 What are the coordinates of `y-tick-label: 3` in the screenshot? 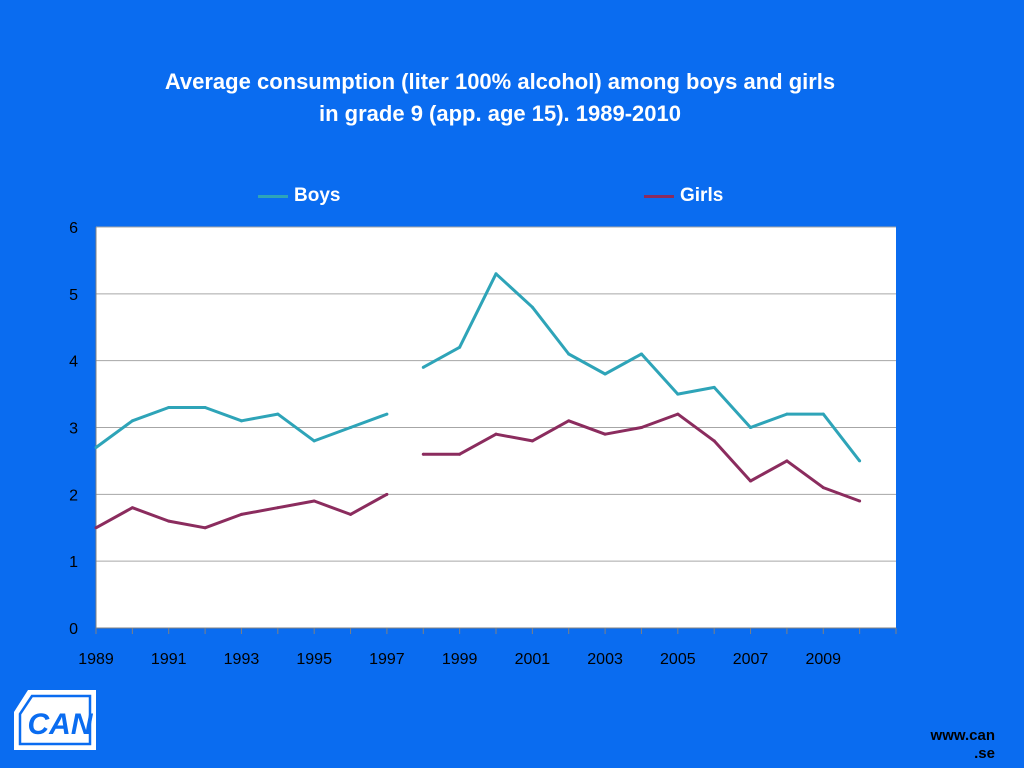 It's located at (73, 429).